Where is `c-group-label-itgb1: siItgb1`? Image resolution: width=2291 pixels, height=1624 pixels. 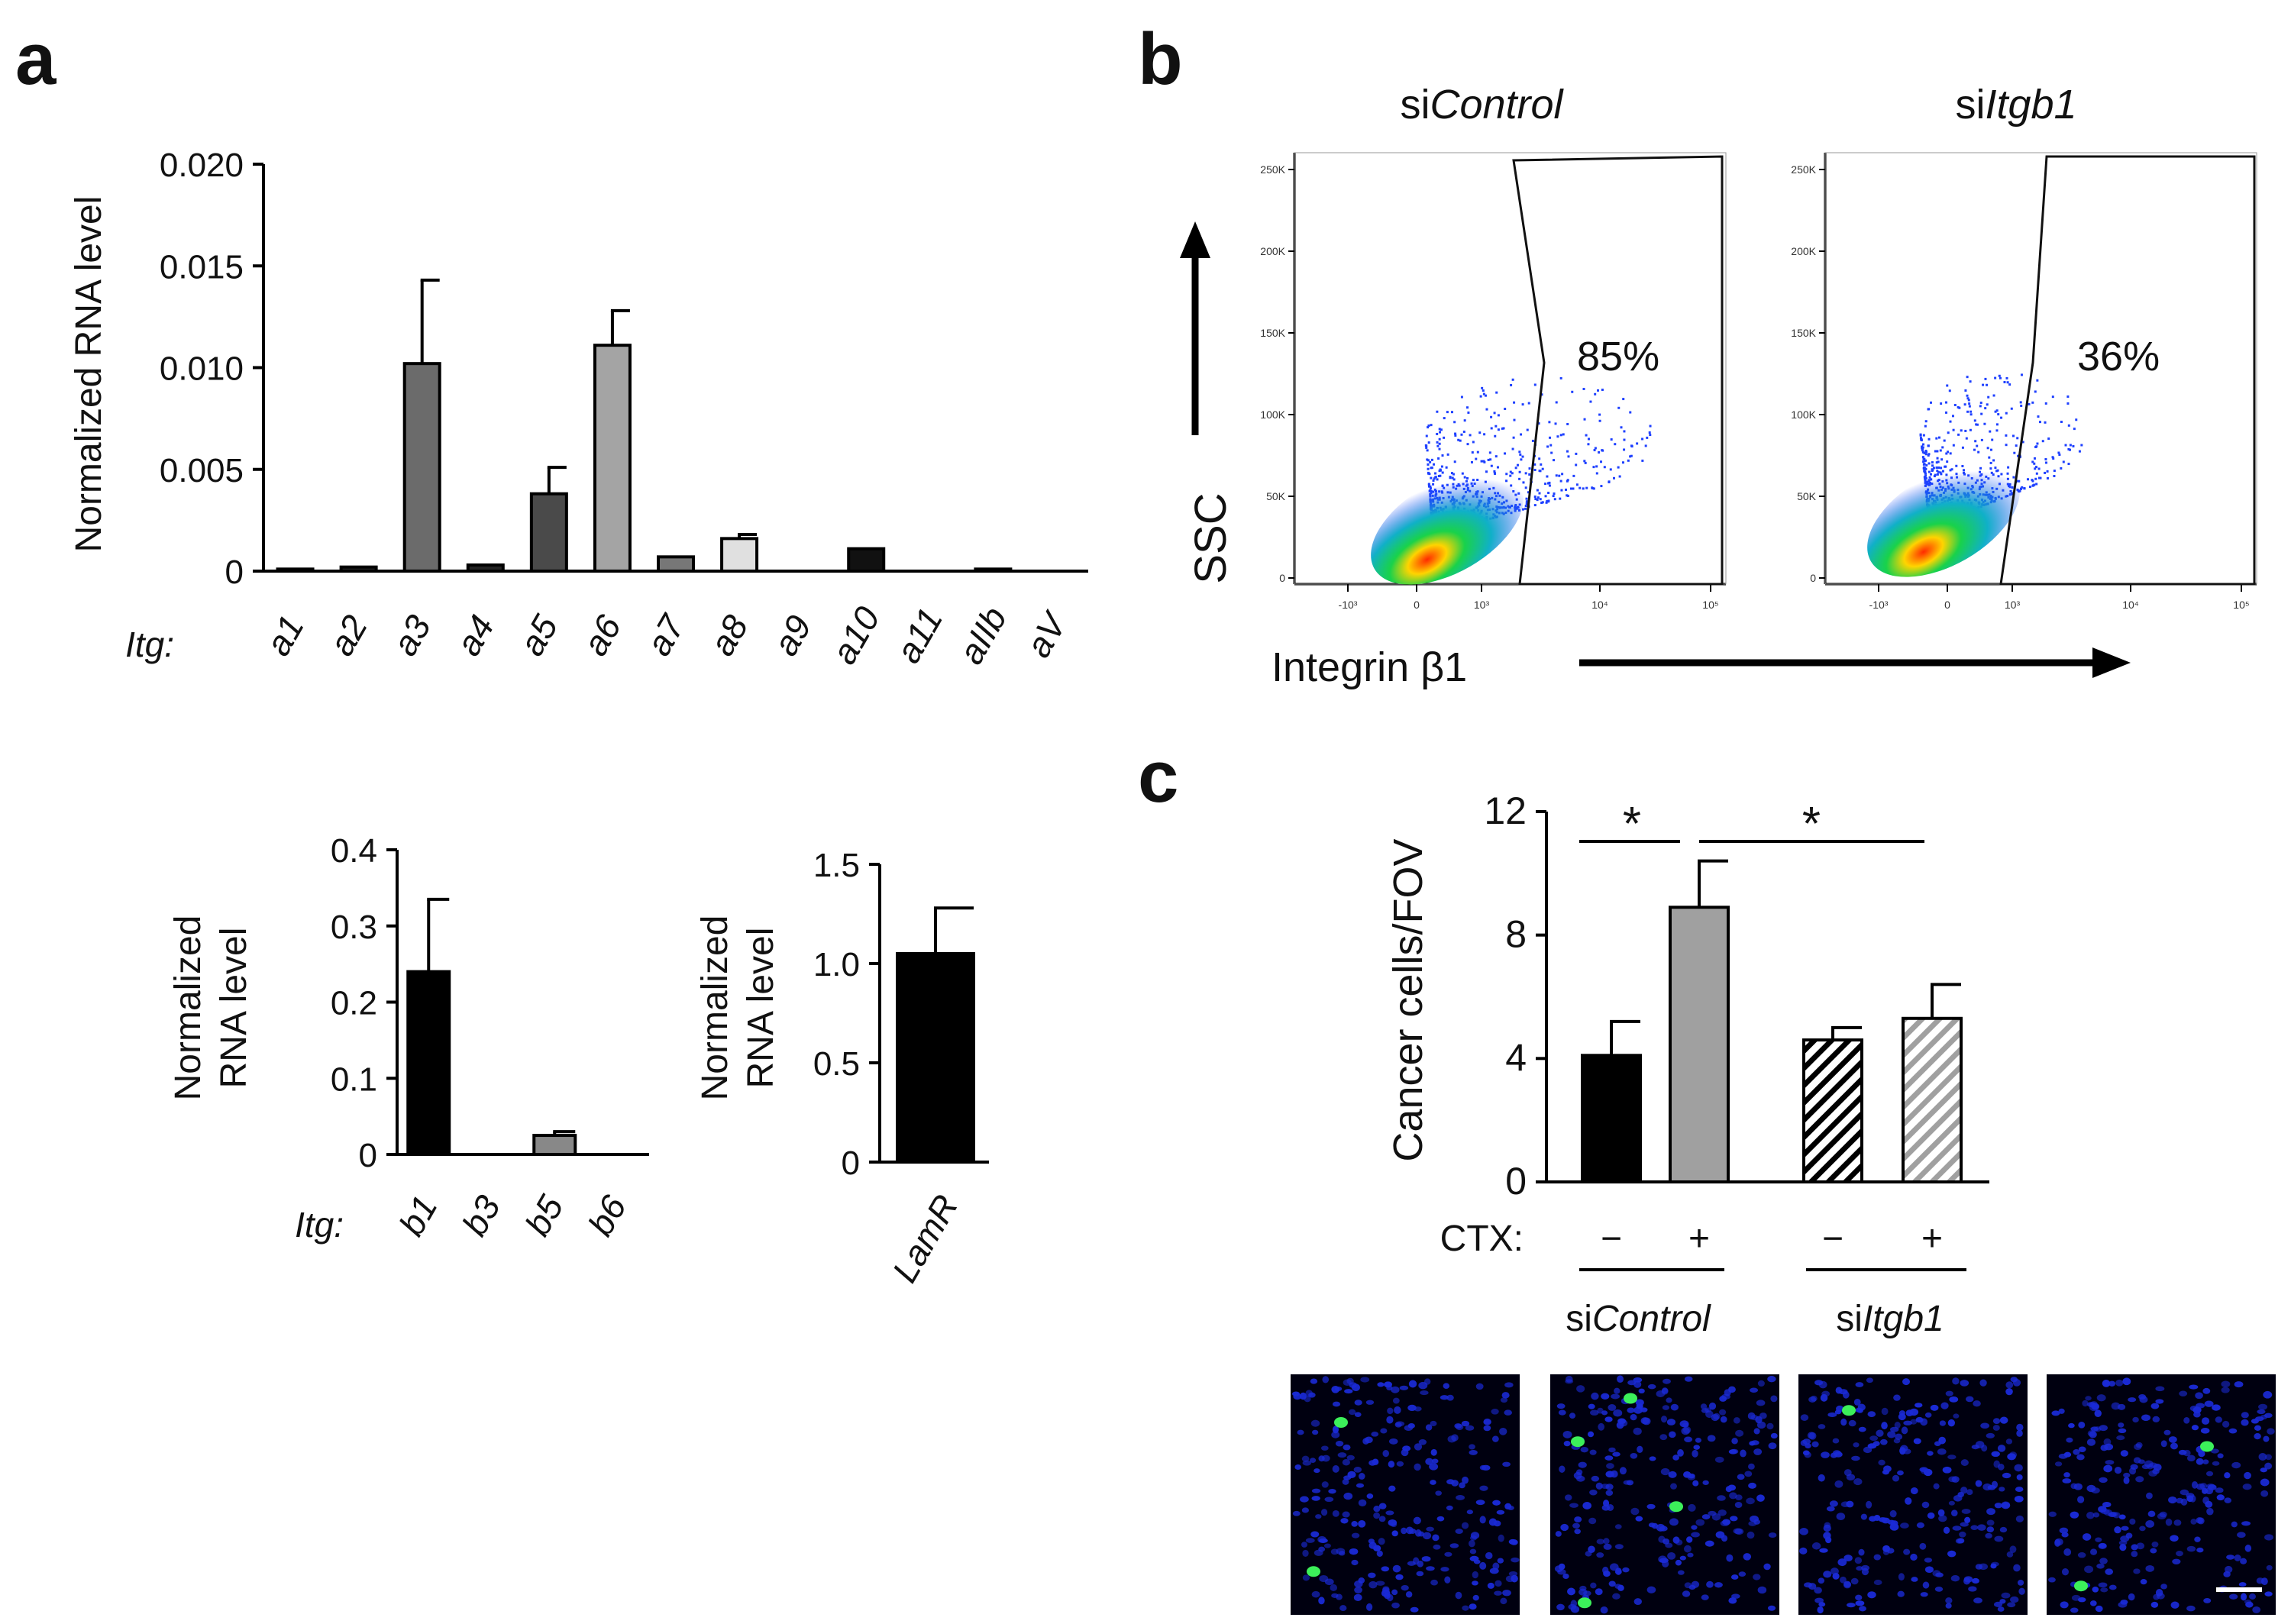
c-group-label-itgb1: siItgb1 is located at coordinates (1890, 1319).